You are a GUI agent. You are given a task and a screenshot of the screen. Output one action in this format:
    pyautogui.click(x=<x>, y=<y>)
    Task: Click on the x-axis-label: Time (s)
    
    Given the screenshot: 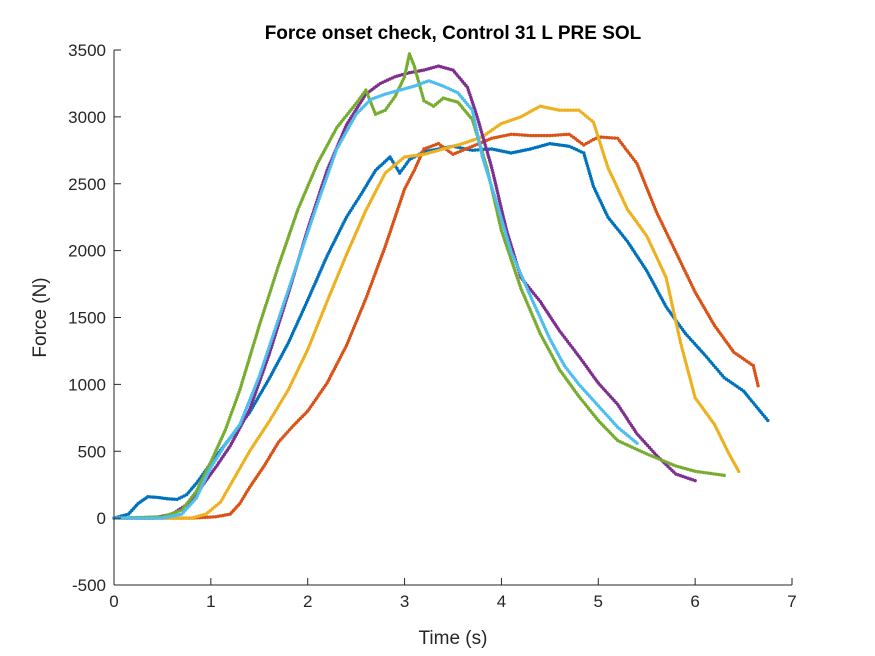 What is the action you would take?
    pyautogui.click(x=453, y=638)
    